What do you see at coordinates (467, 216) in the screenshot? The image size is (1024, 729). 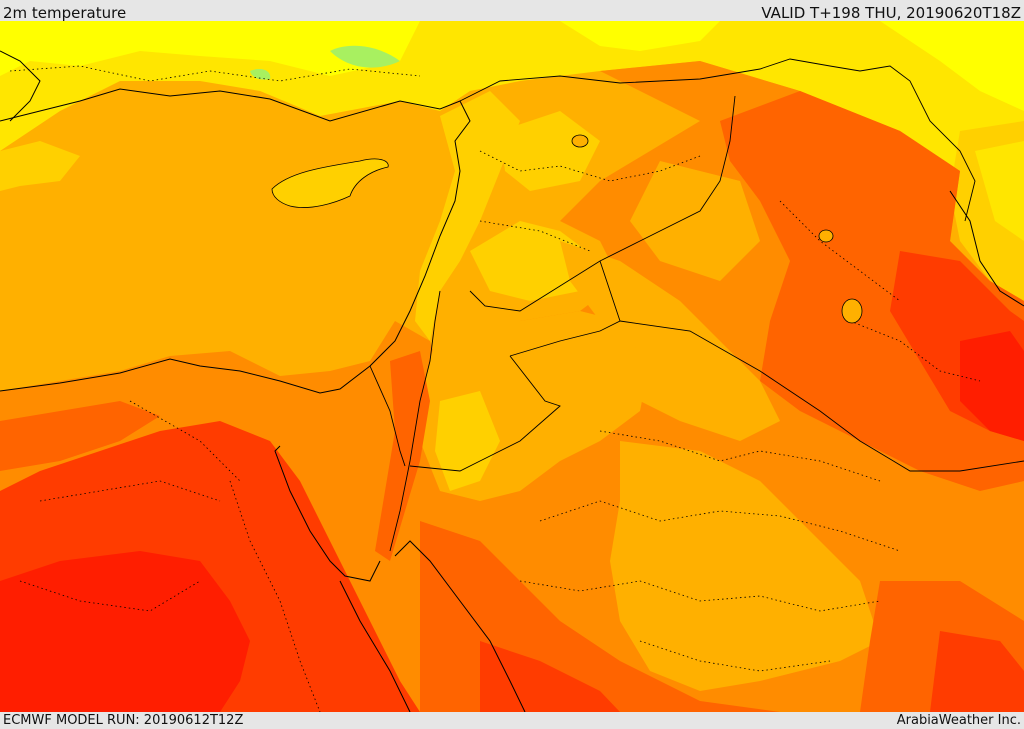 I see `levant-coast-gold` at bounding box center [467, 216].